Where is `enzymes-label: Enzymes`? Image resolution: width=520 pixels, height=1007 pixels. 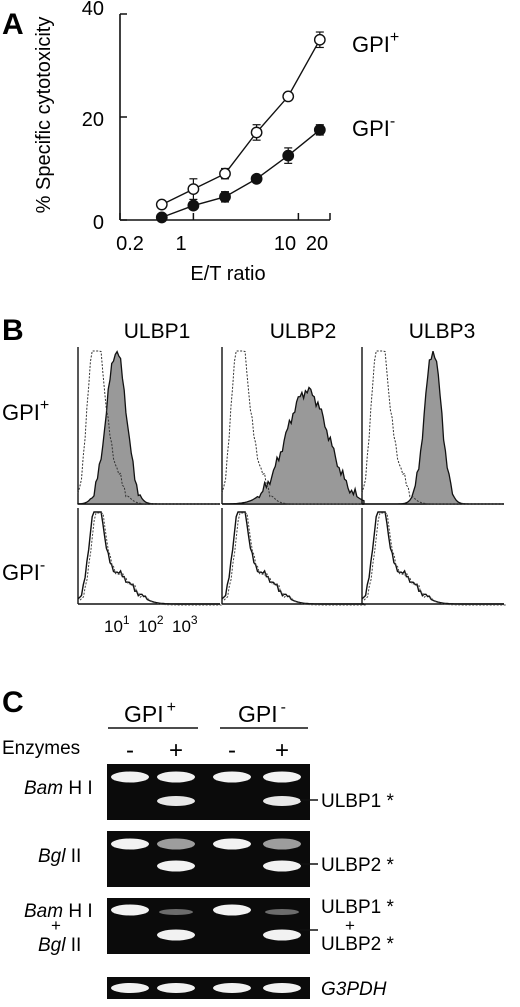 enzymes-label: Enzymes is located at coordinates (41, 748).